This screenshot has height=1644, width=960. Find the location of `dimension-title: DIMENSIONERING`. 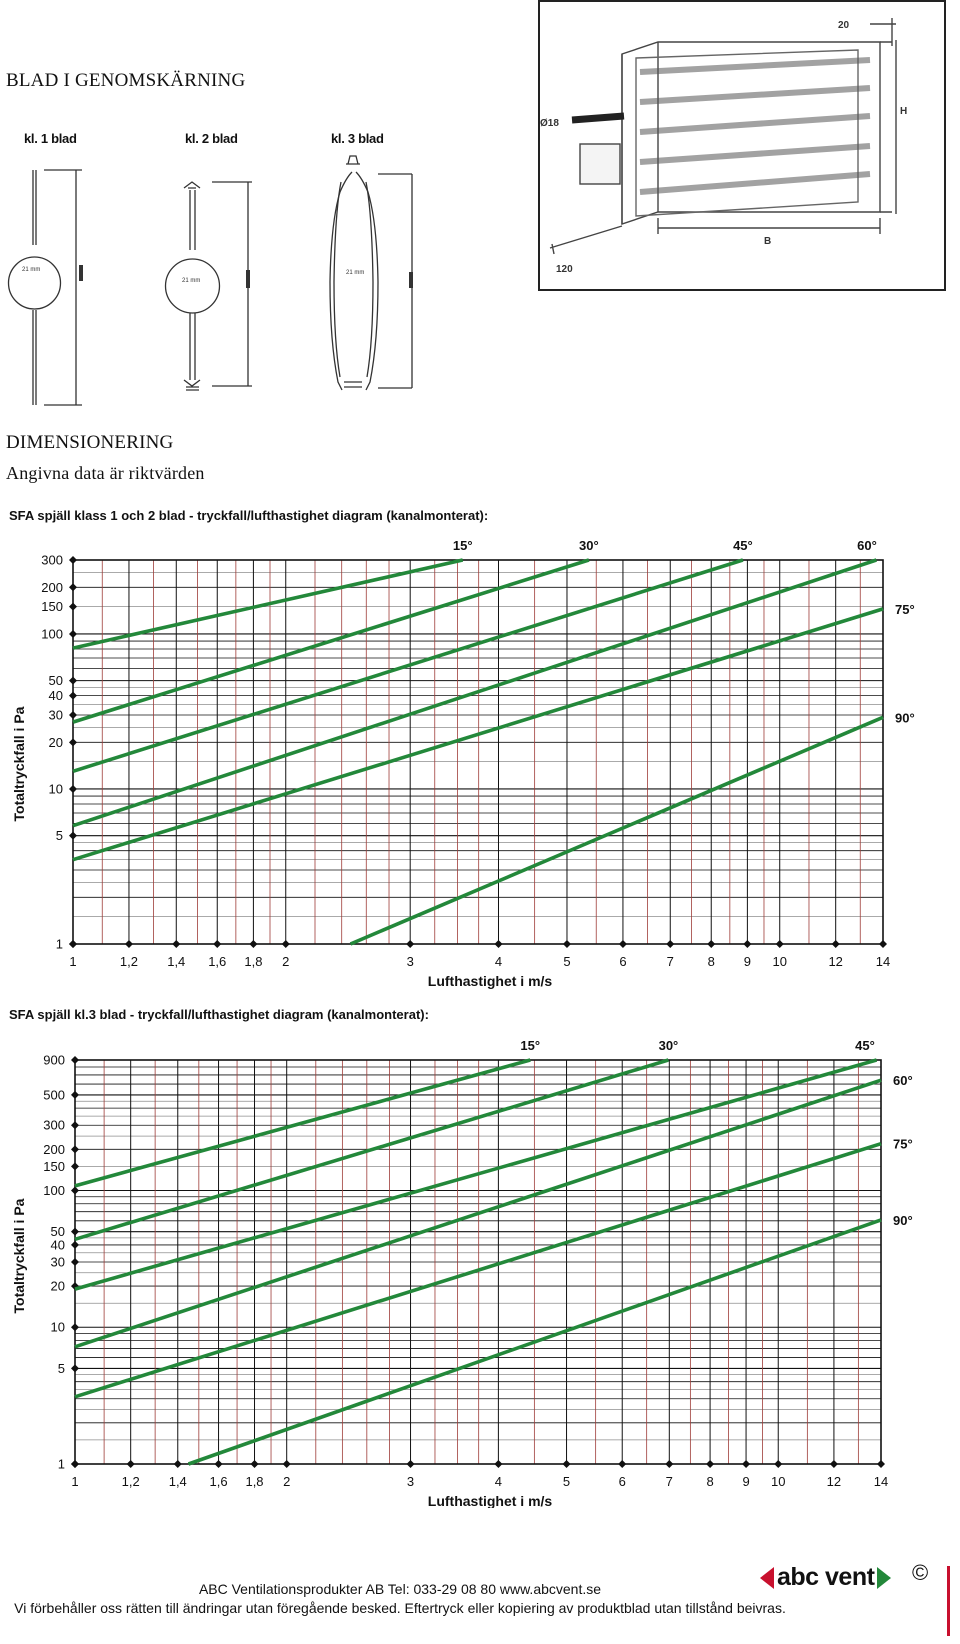

dimension-title: DIMENSIONERING is located at coordinates (90, 442).